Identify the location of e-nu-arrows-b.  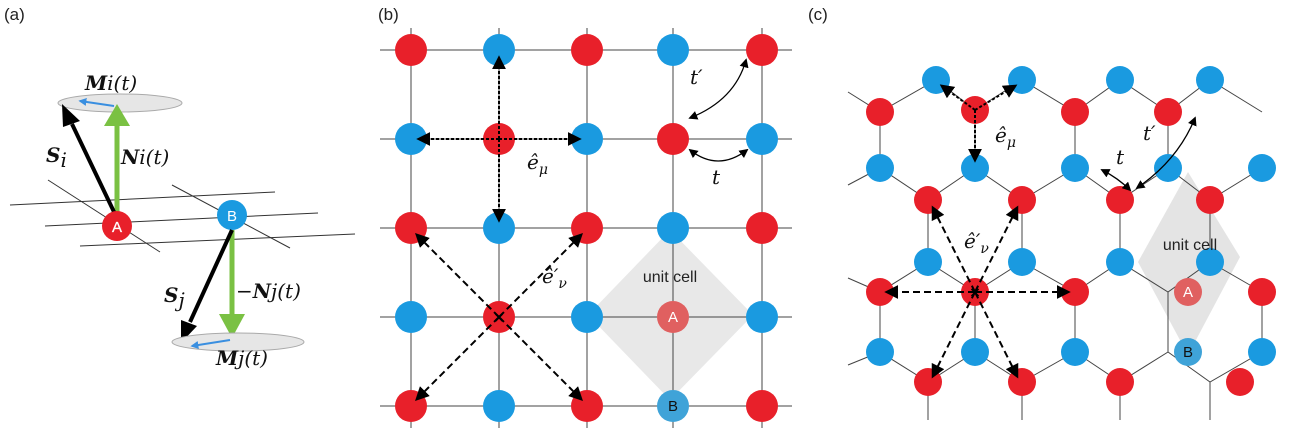
(499, 317).